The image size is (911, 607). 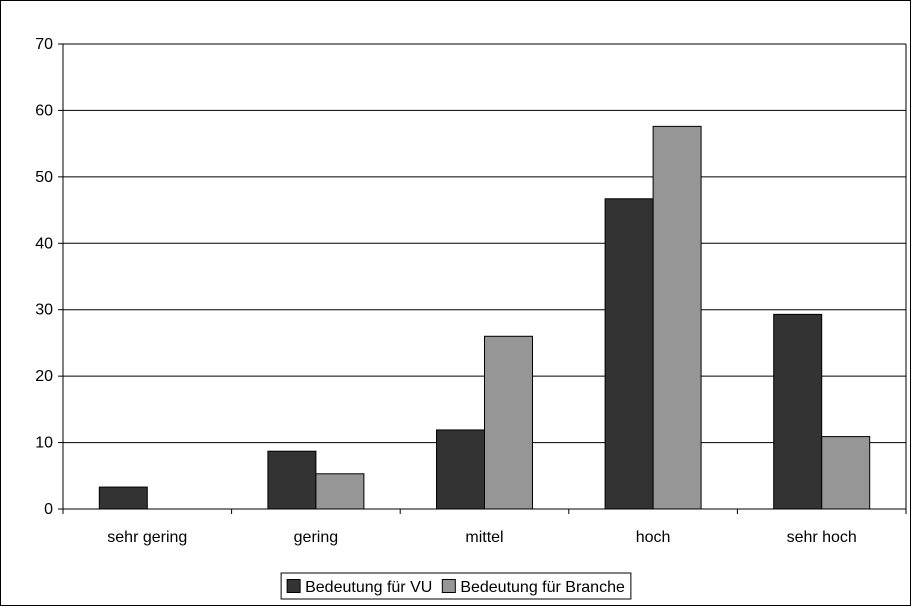 I want to click on y-tick-label-20: 20, so click(x=44, y=376).